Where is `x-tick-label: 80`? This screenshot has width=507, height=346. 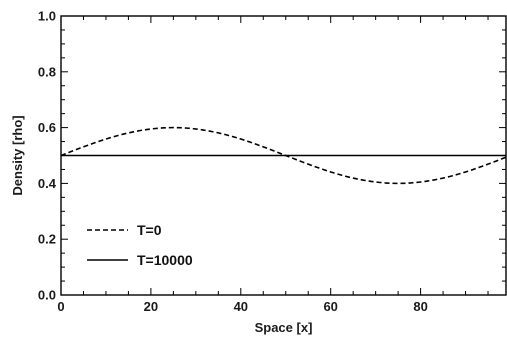
x-tick-label: 80 is located at coordinates (420, 306).